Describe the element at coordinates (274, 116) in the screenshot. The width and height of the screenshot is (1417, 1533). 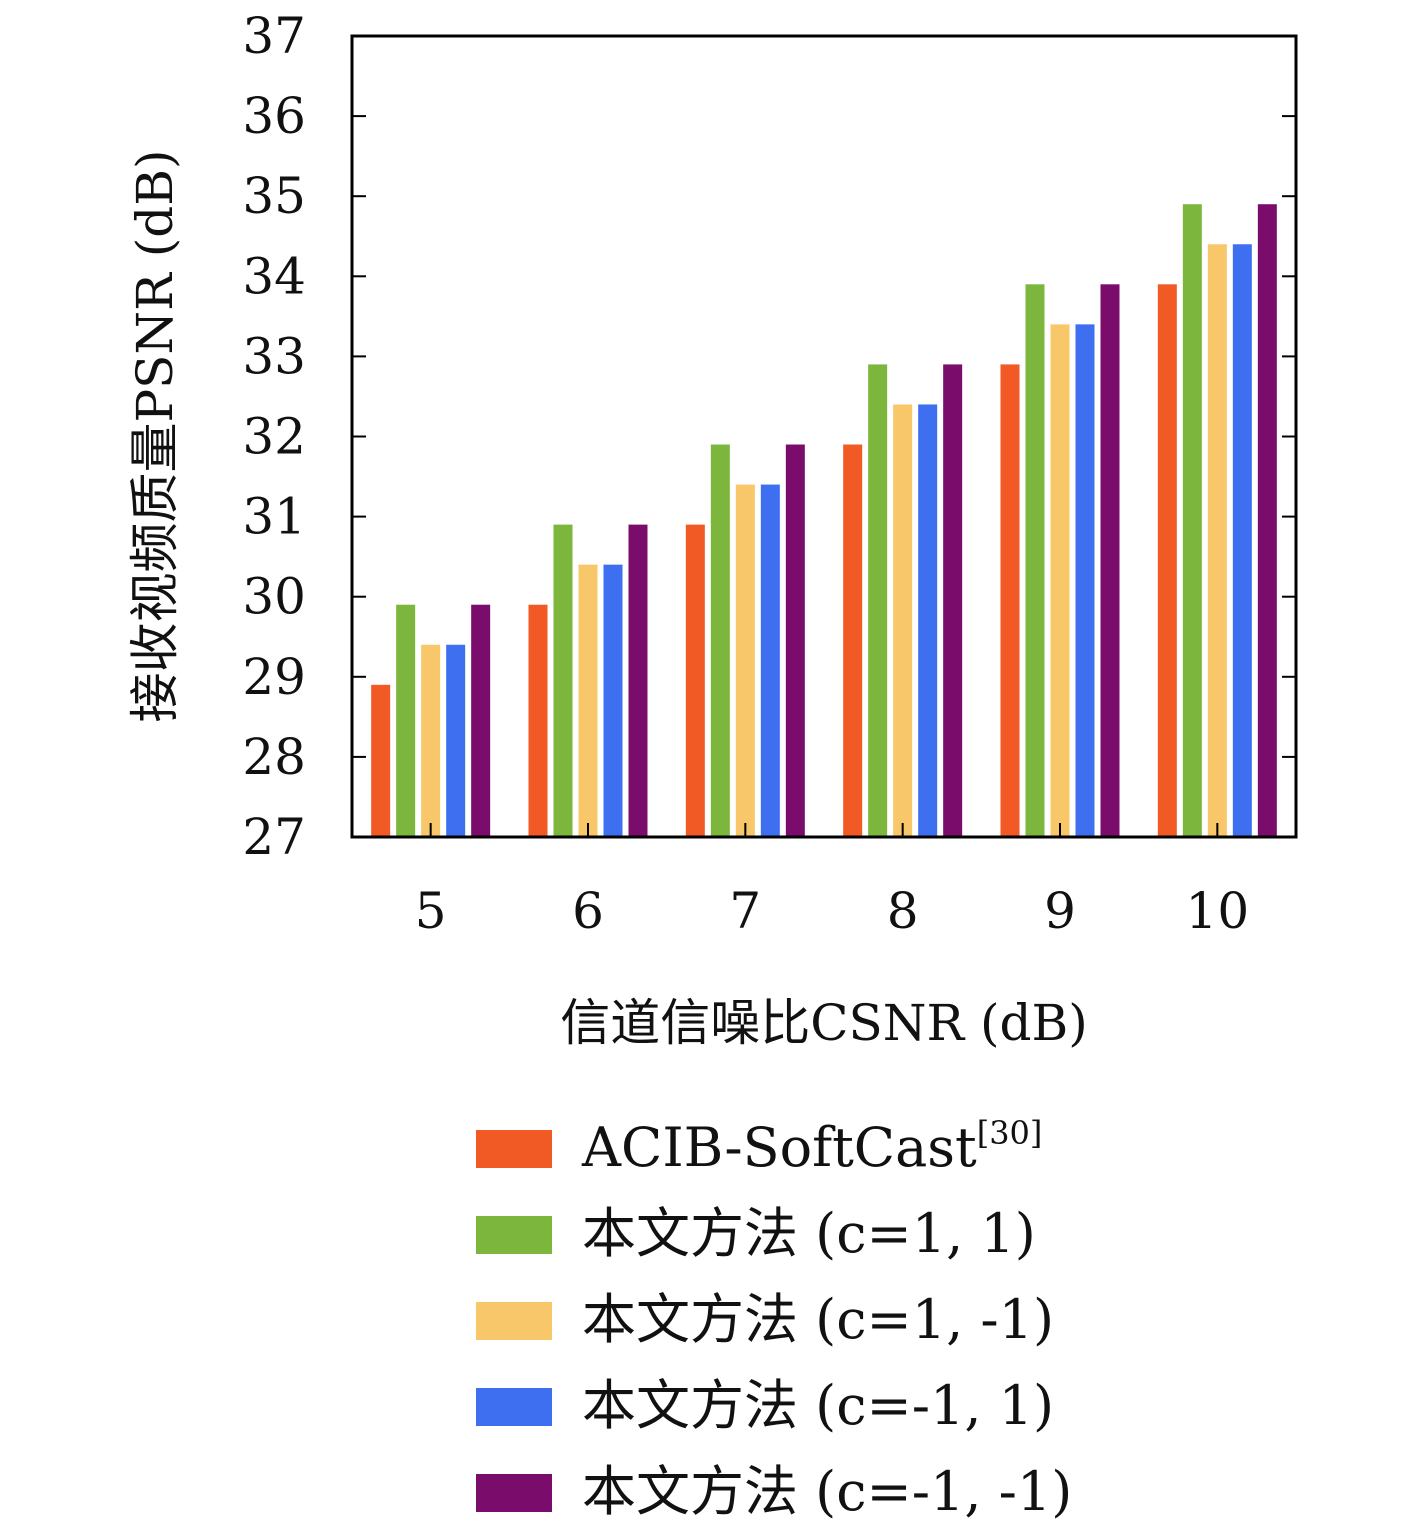
I see `y-tick-label: 36` at that location.